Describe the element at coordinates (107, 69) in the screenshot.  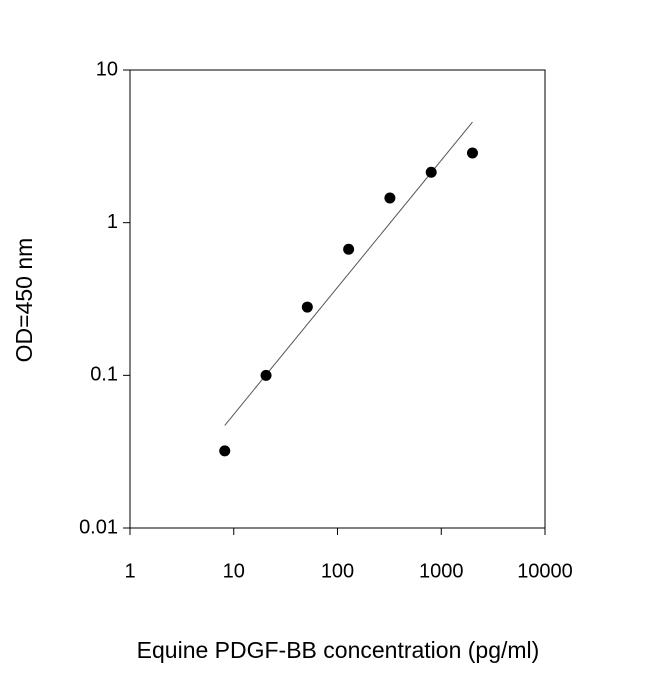
I see `y-tick-label: 10` at that location.